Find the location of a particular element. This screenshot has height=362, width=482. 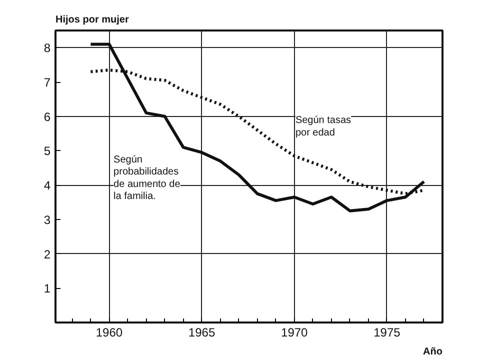

y-tick-label: 2 is located at coordinates (47, 254).